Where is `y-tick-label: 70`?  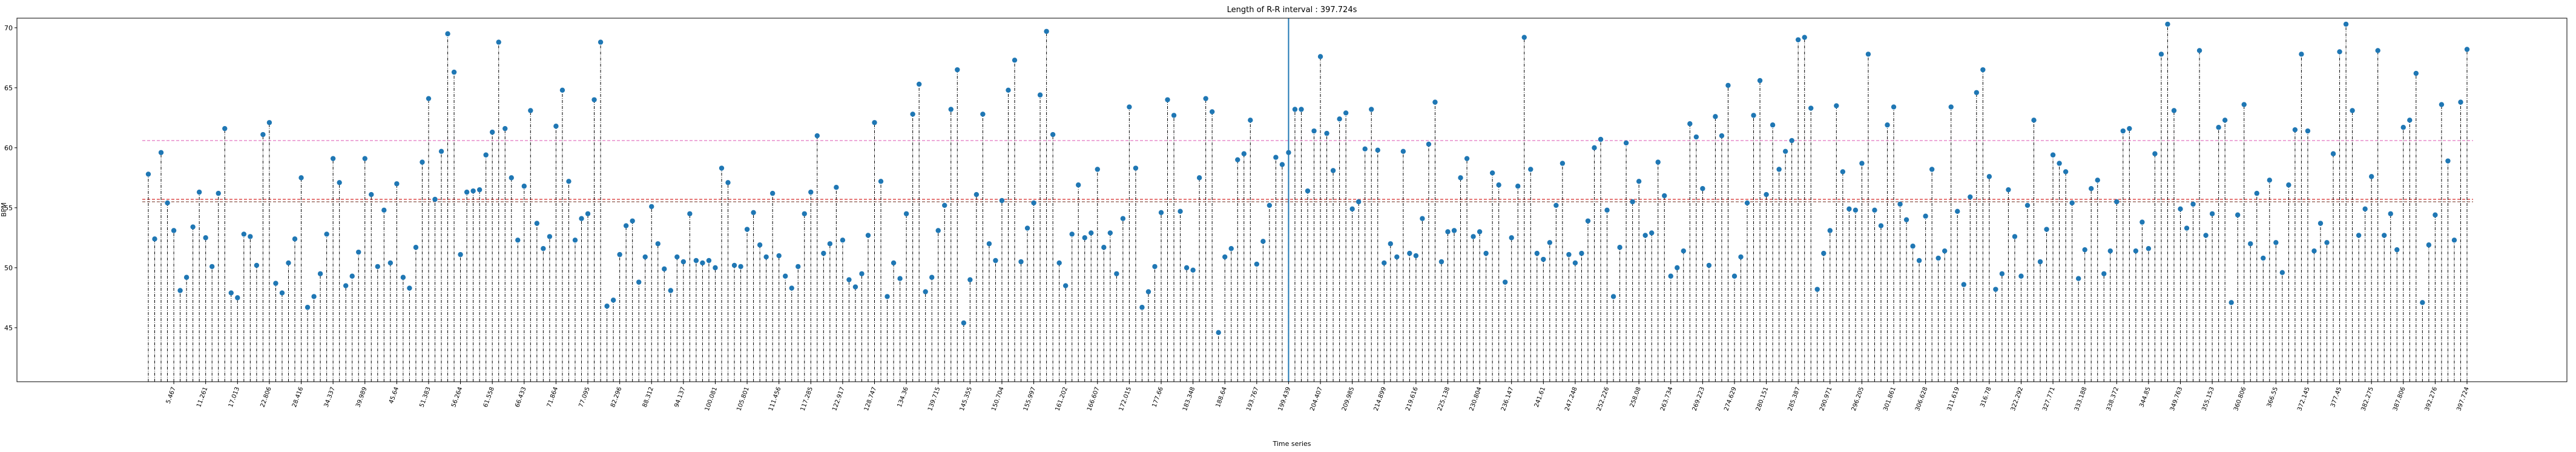 y-tick-label: 70 is located at coordinates (8, 28).